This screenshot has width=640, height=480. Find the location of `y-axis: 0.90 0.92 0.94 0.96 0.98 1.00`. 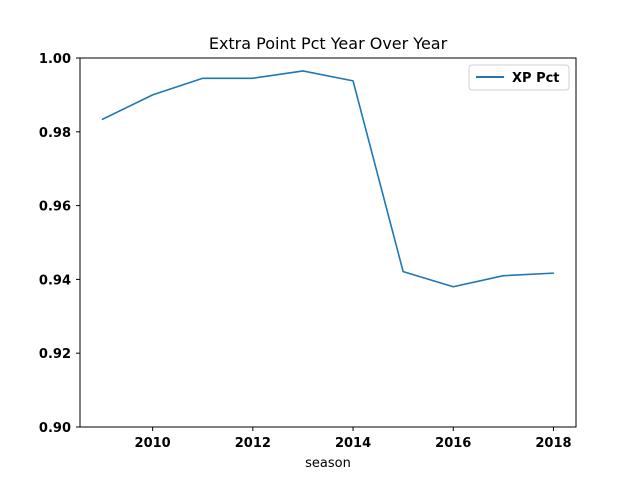

y-axis: 0.90 0.92 0.94 0.96 0.98 1.00 is located at coordinates (59, 244).